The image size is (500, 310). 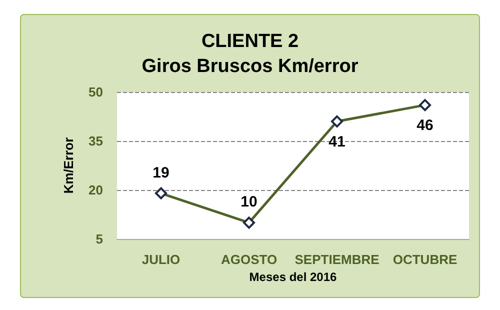 What do you see at coordinates (95, 92) in the screenshot?
I see `y-tick-label: 50` at bounding box center [95, 92].